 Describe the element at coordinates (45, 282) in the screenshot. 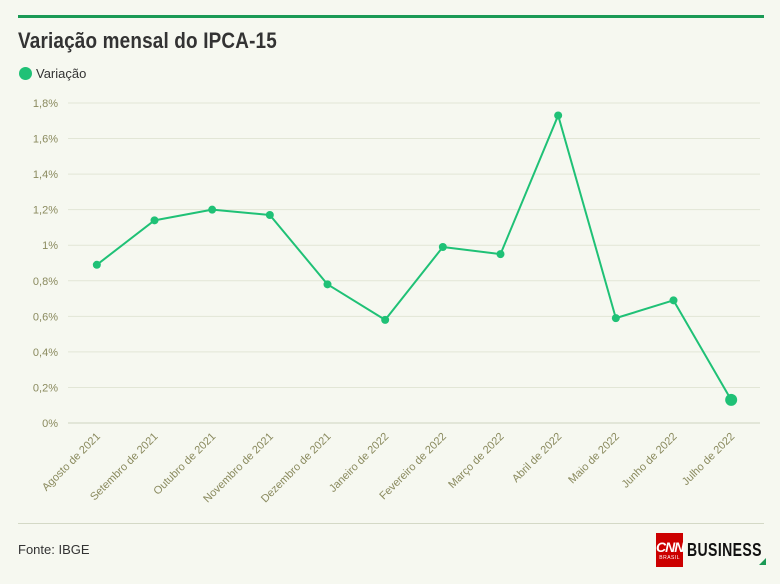

I see `y-tick-label: 0,8%` at that location.